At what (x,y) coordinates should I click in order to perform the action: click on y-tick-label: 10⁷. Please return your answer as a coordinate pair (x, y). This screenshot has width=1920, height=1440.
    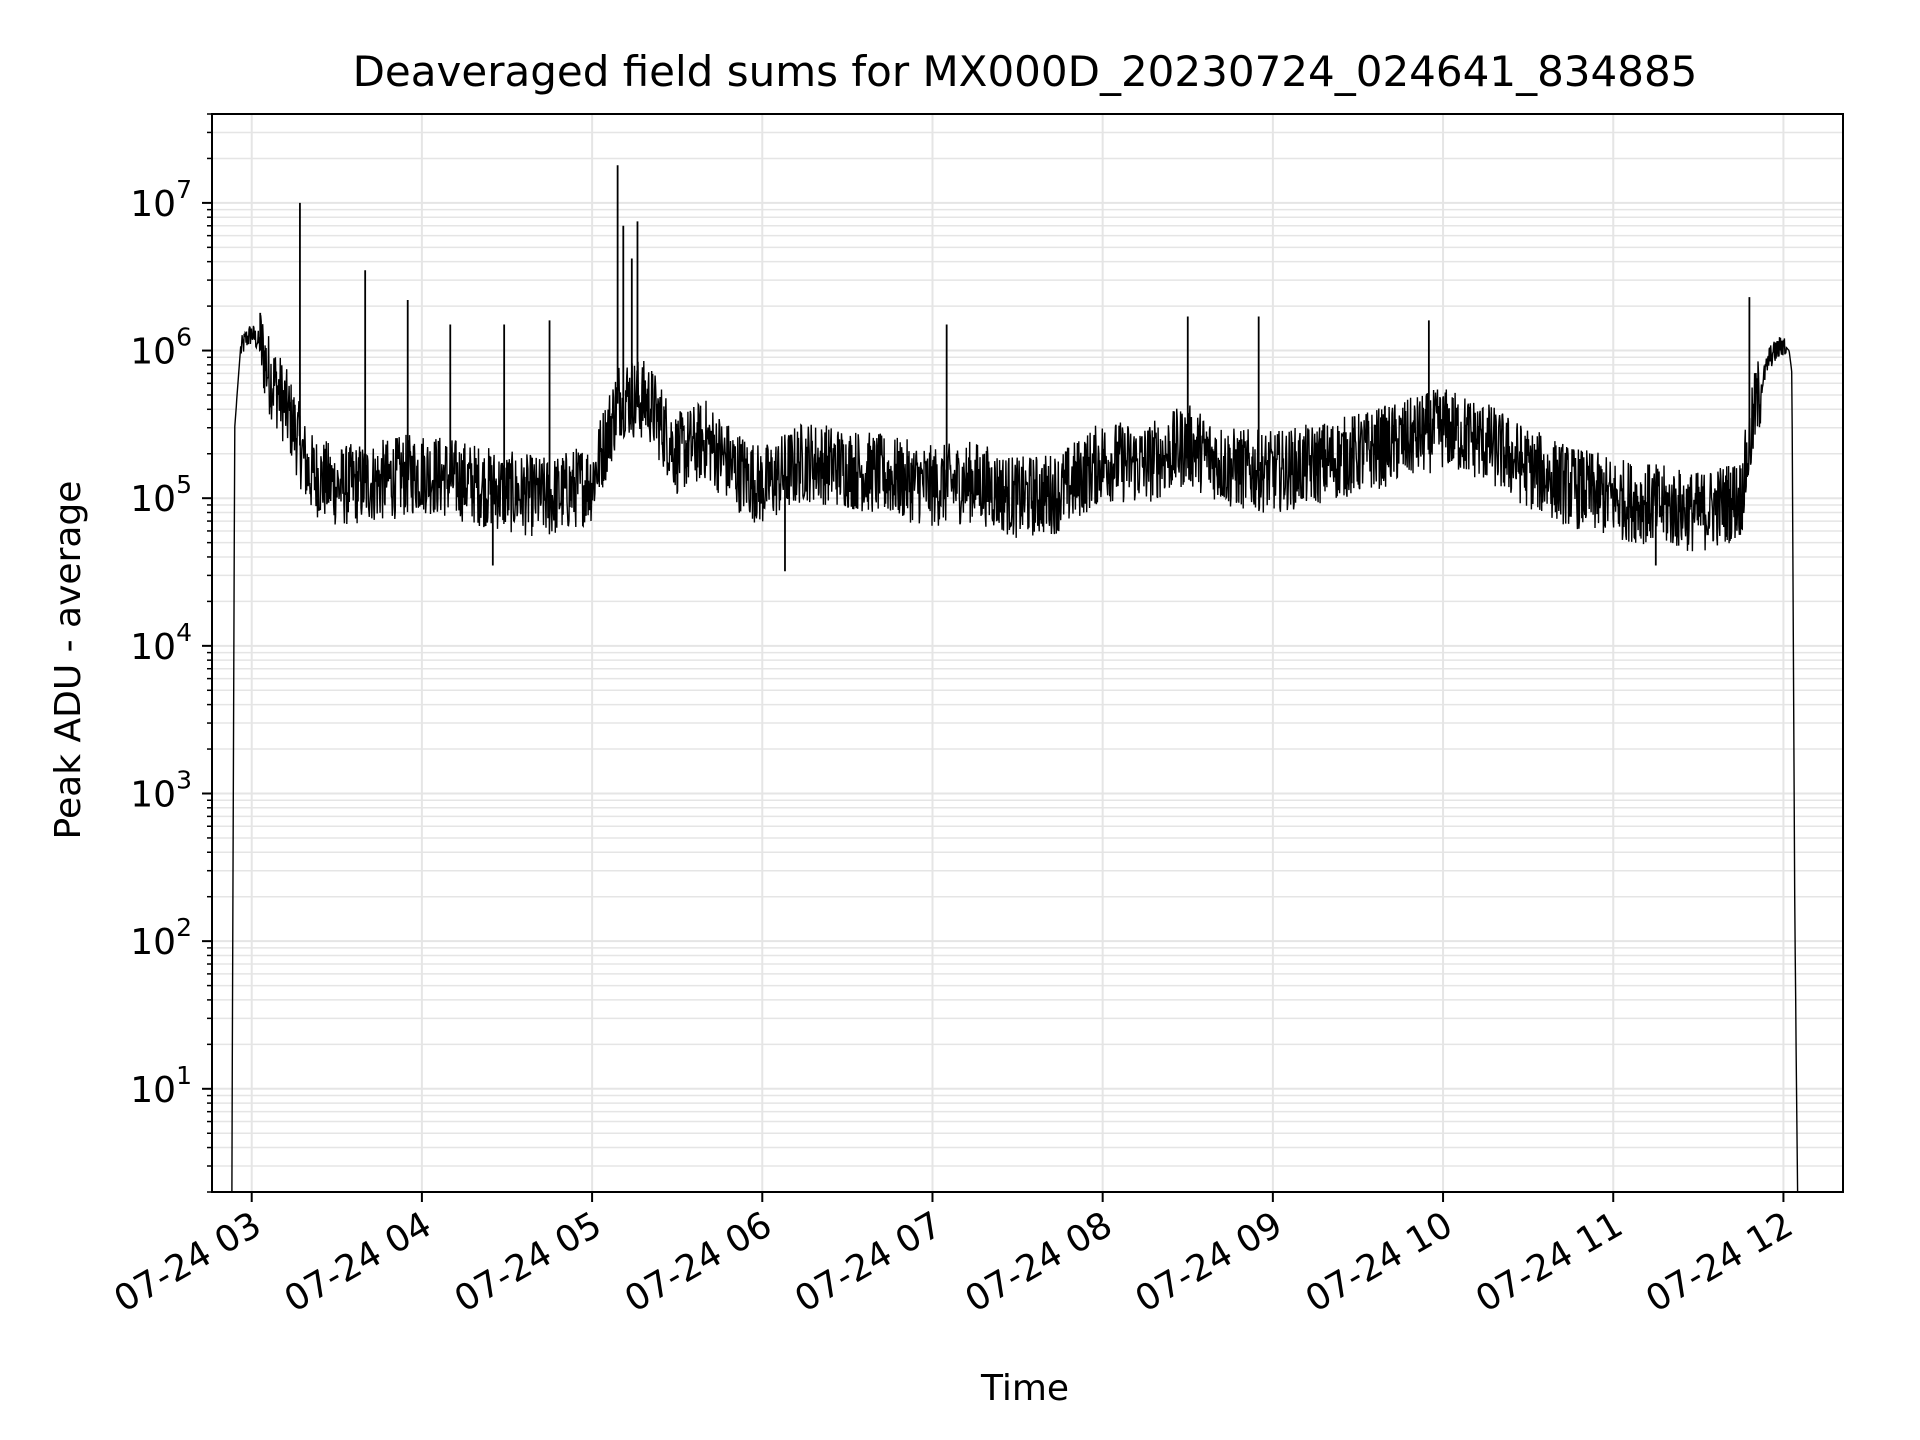
    Looking at the image, I should click on (161, 200).